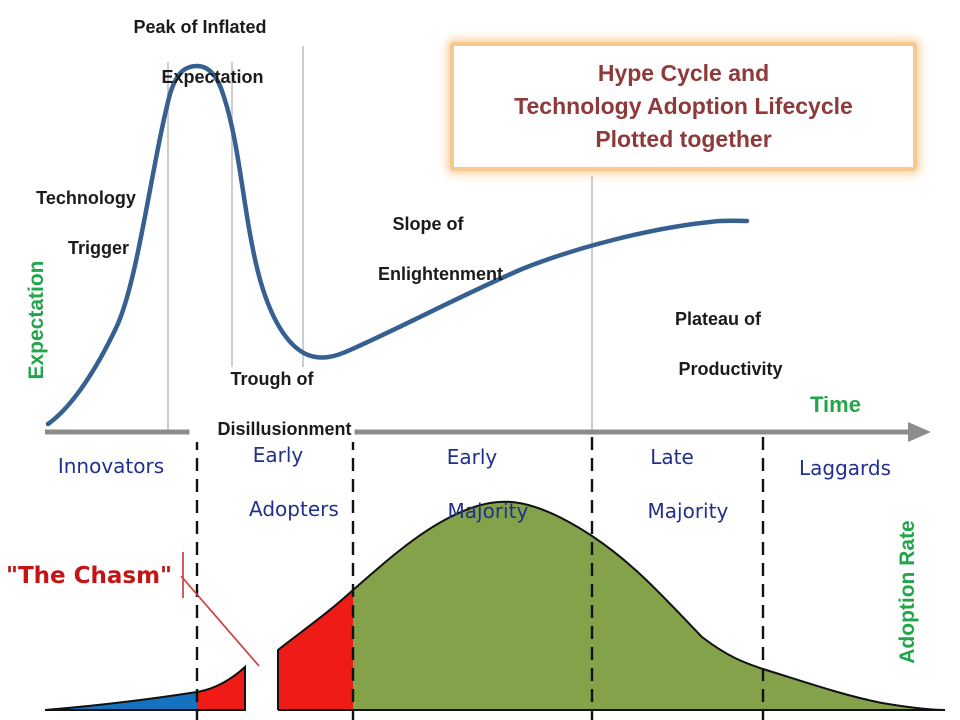  Describe the element at coordinates (428, 224) in the screenshot. I see `label-slope-line1: Slope of` at that location.